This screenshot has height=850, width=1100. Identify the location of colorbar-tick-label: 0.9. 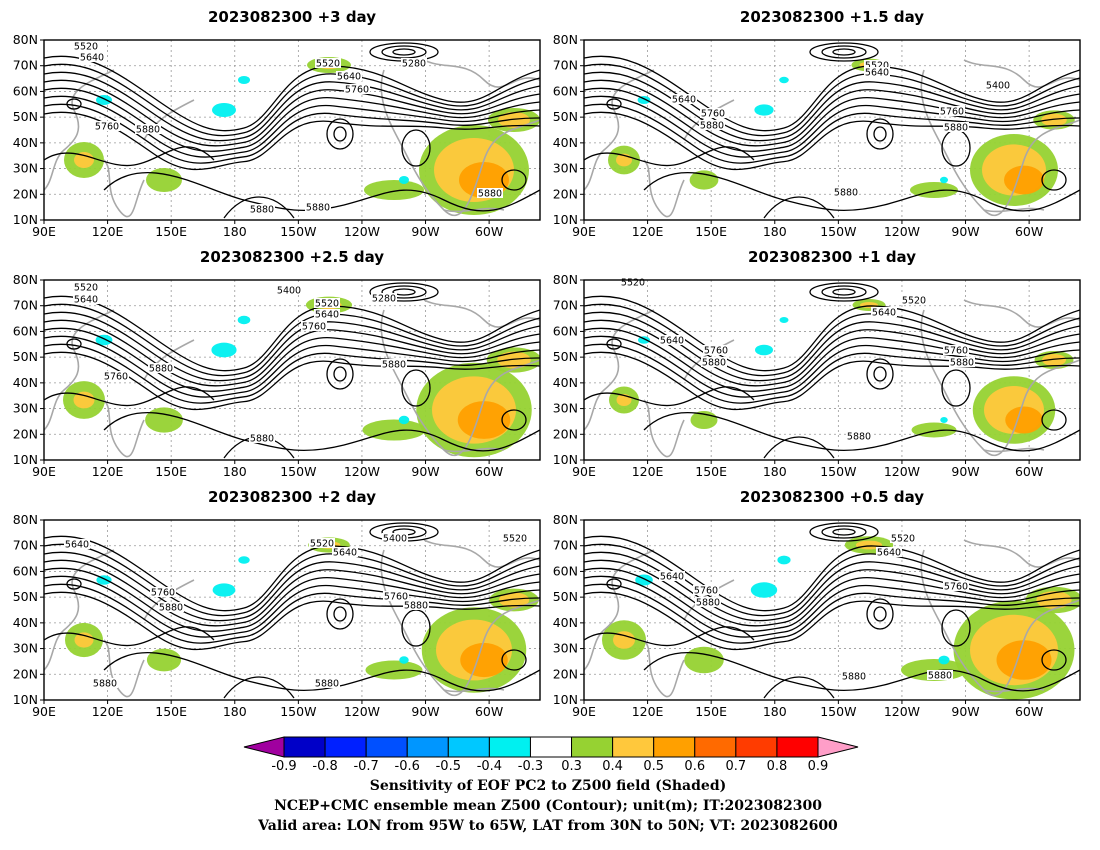
(818, 766).